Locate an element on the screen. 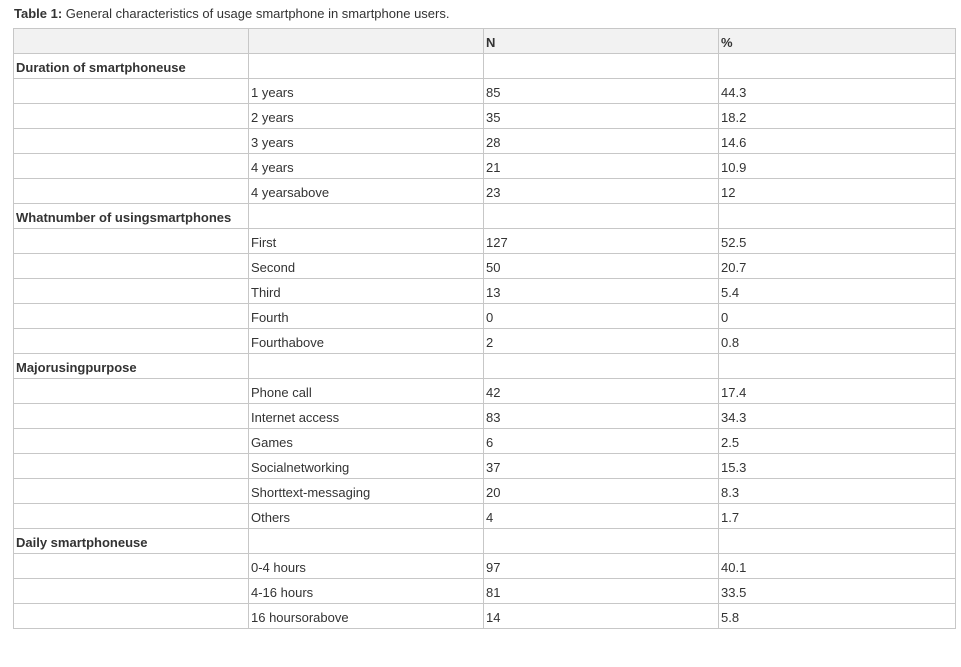 This screenshot has width=961, height=667. table-row: Third 13 5.4 is located at coordinates (484, 291).